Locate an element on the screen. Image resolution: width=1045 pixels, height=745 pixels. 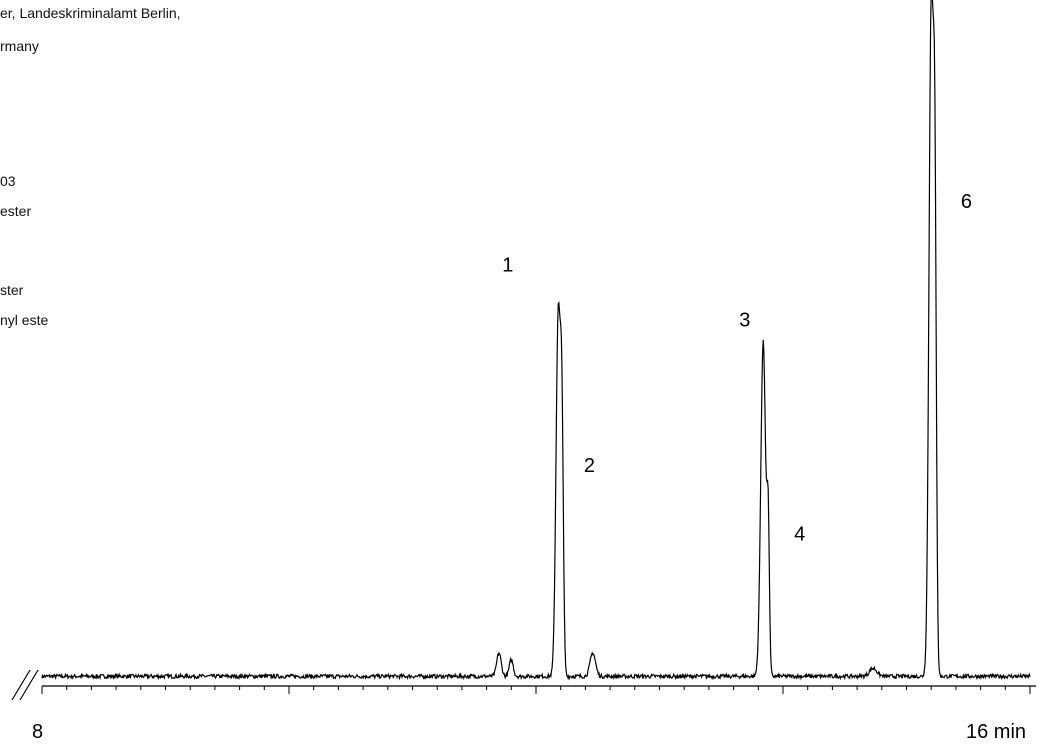
peak-label-6: 6 is located at coordinates (966, 202).